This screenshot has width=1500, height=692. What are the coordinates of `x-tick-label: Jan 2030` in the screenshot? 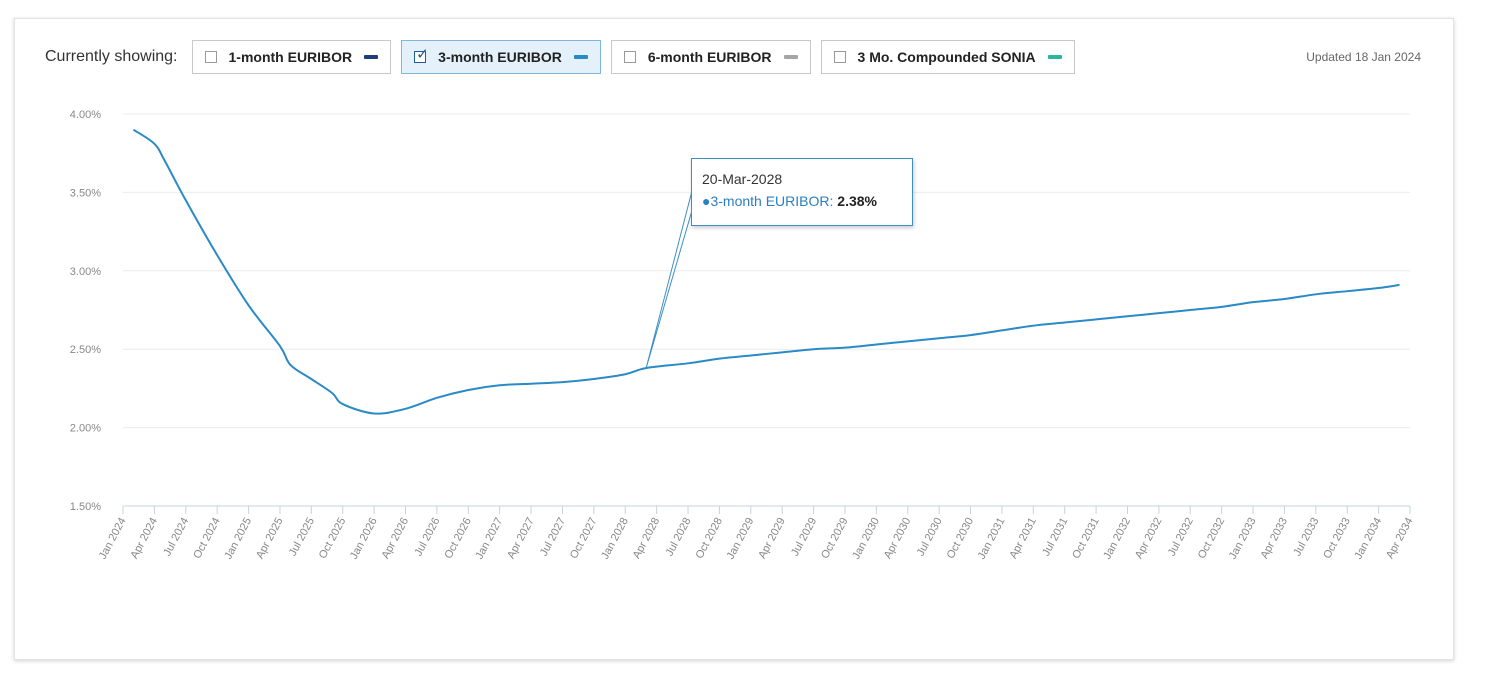 It's located at (866, 539).